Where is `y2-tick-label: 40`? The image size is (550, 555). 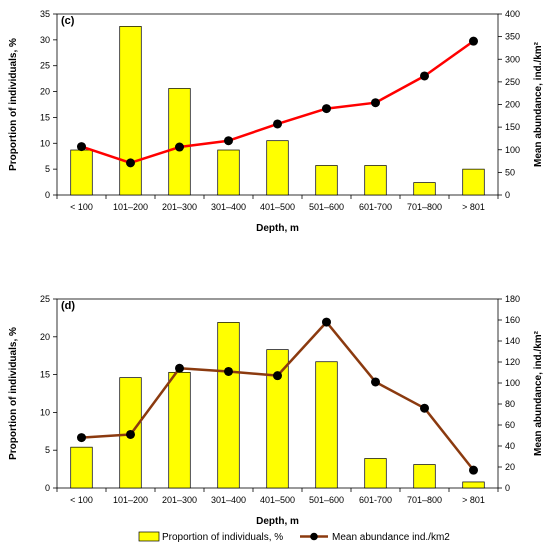 y2-tick-label: 40 is located at coordinates (510, 446).